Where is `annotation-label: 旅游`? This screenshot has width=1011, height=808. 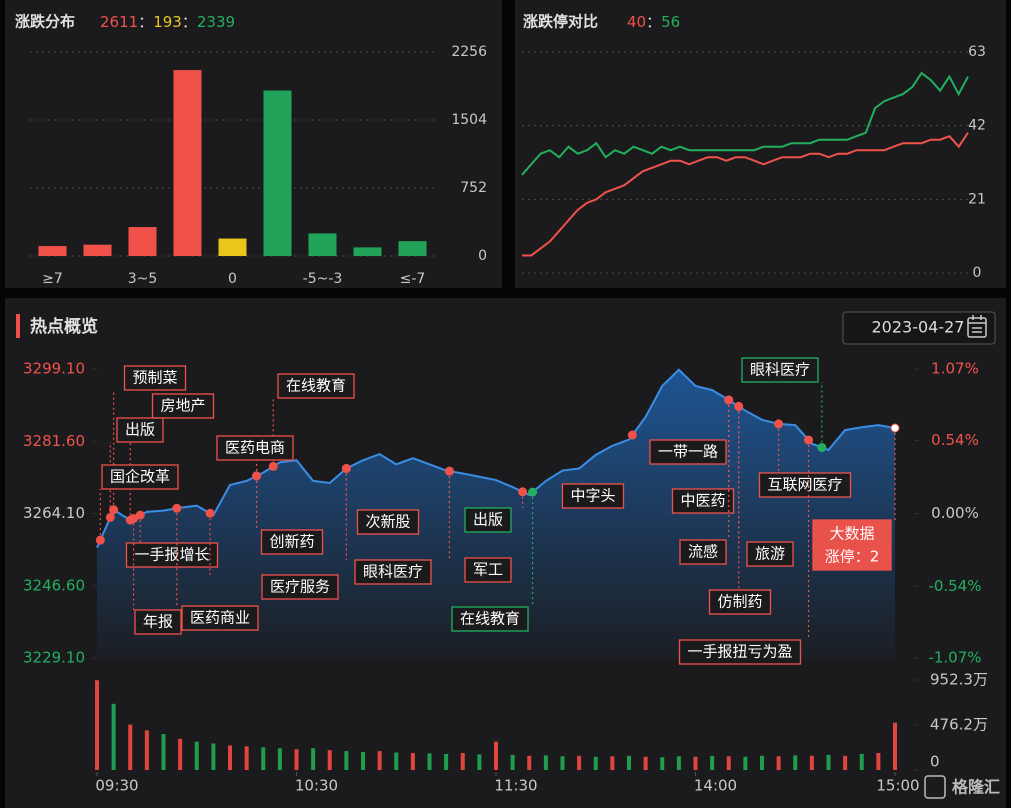
annotation-label: 旅游 is located at coordinates (770, 554).